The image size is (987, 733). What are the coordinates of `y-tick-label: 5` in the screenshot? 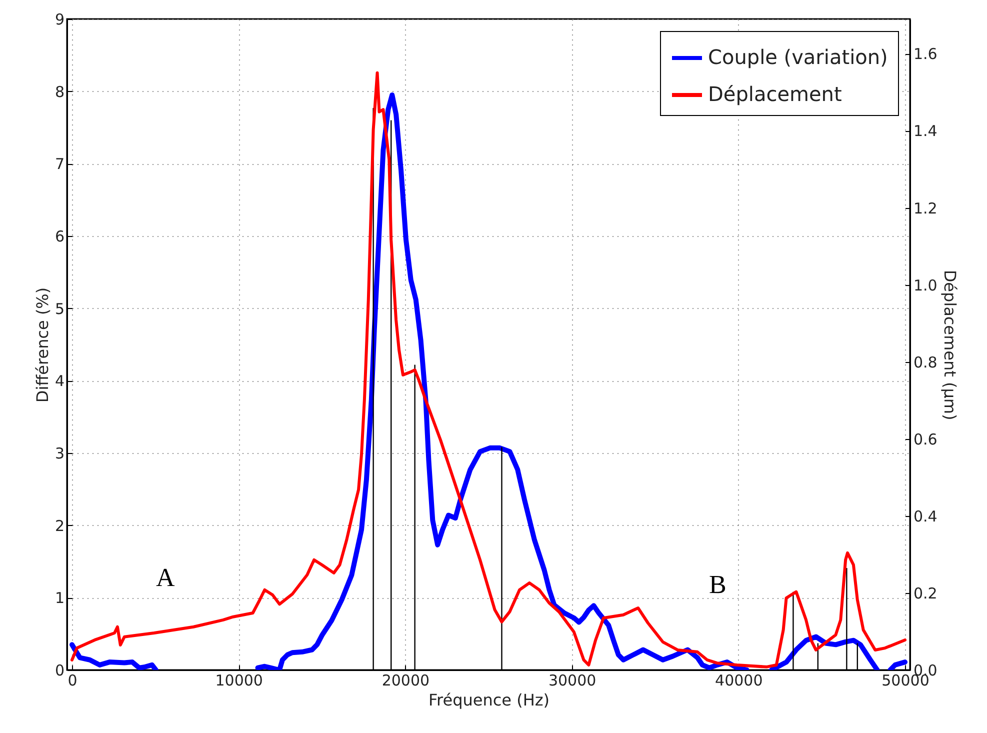 It's located at (59, 309).